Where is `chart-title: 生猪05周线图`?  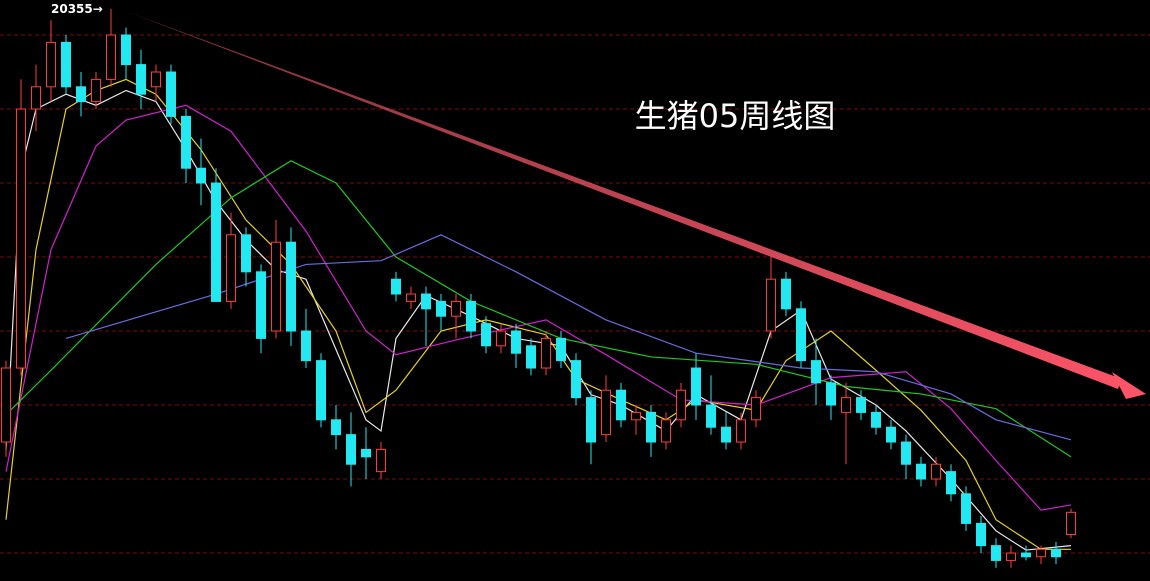
chart-title: 生猪05周线图 is located at coordinates (735, 116).